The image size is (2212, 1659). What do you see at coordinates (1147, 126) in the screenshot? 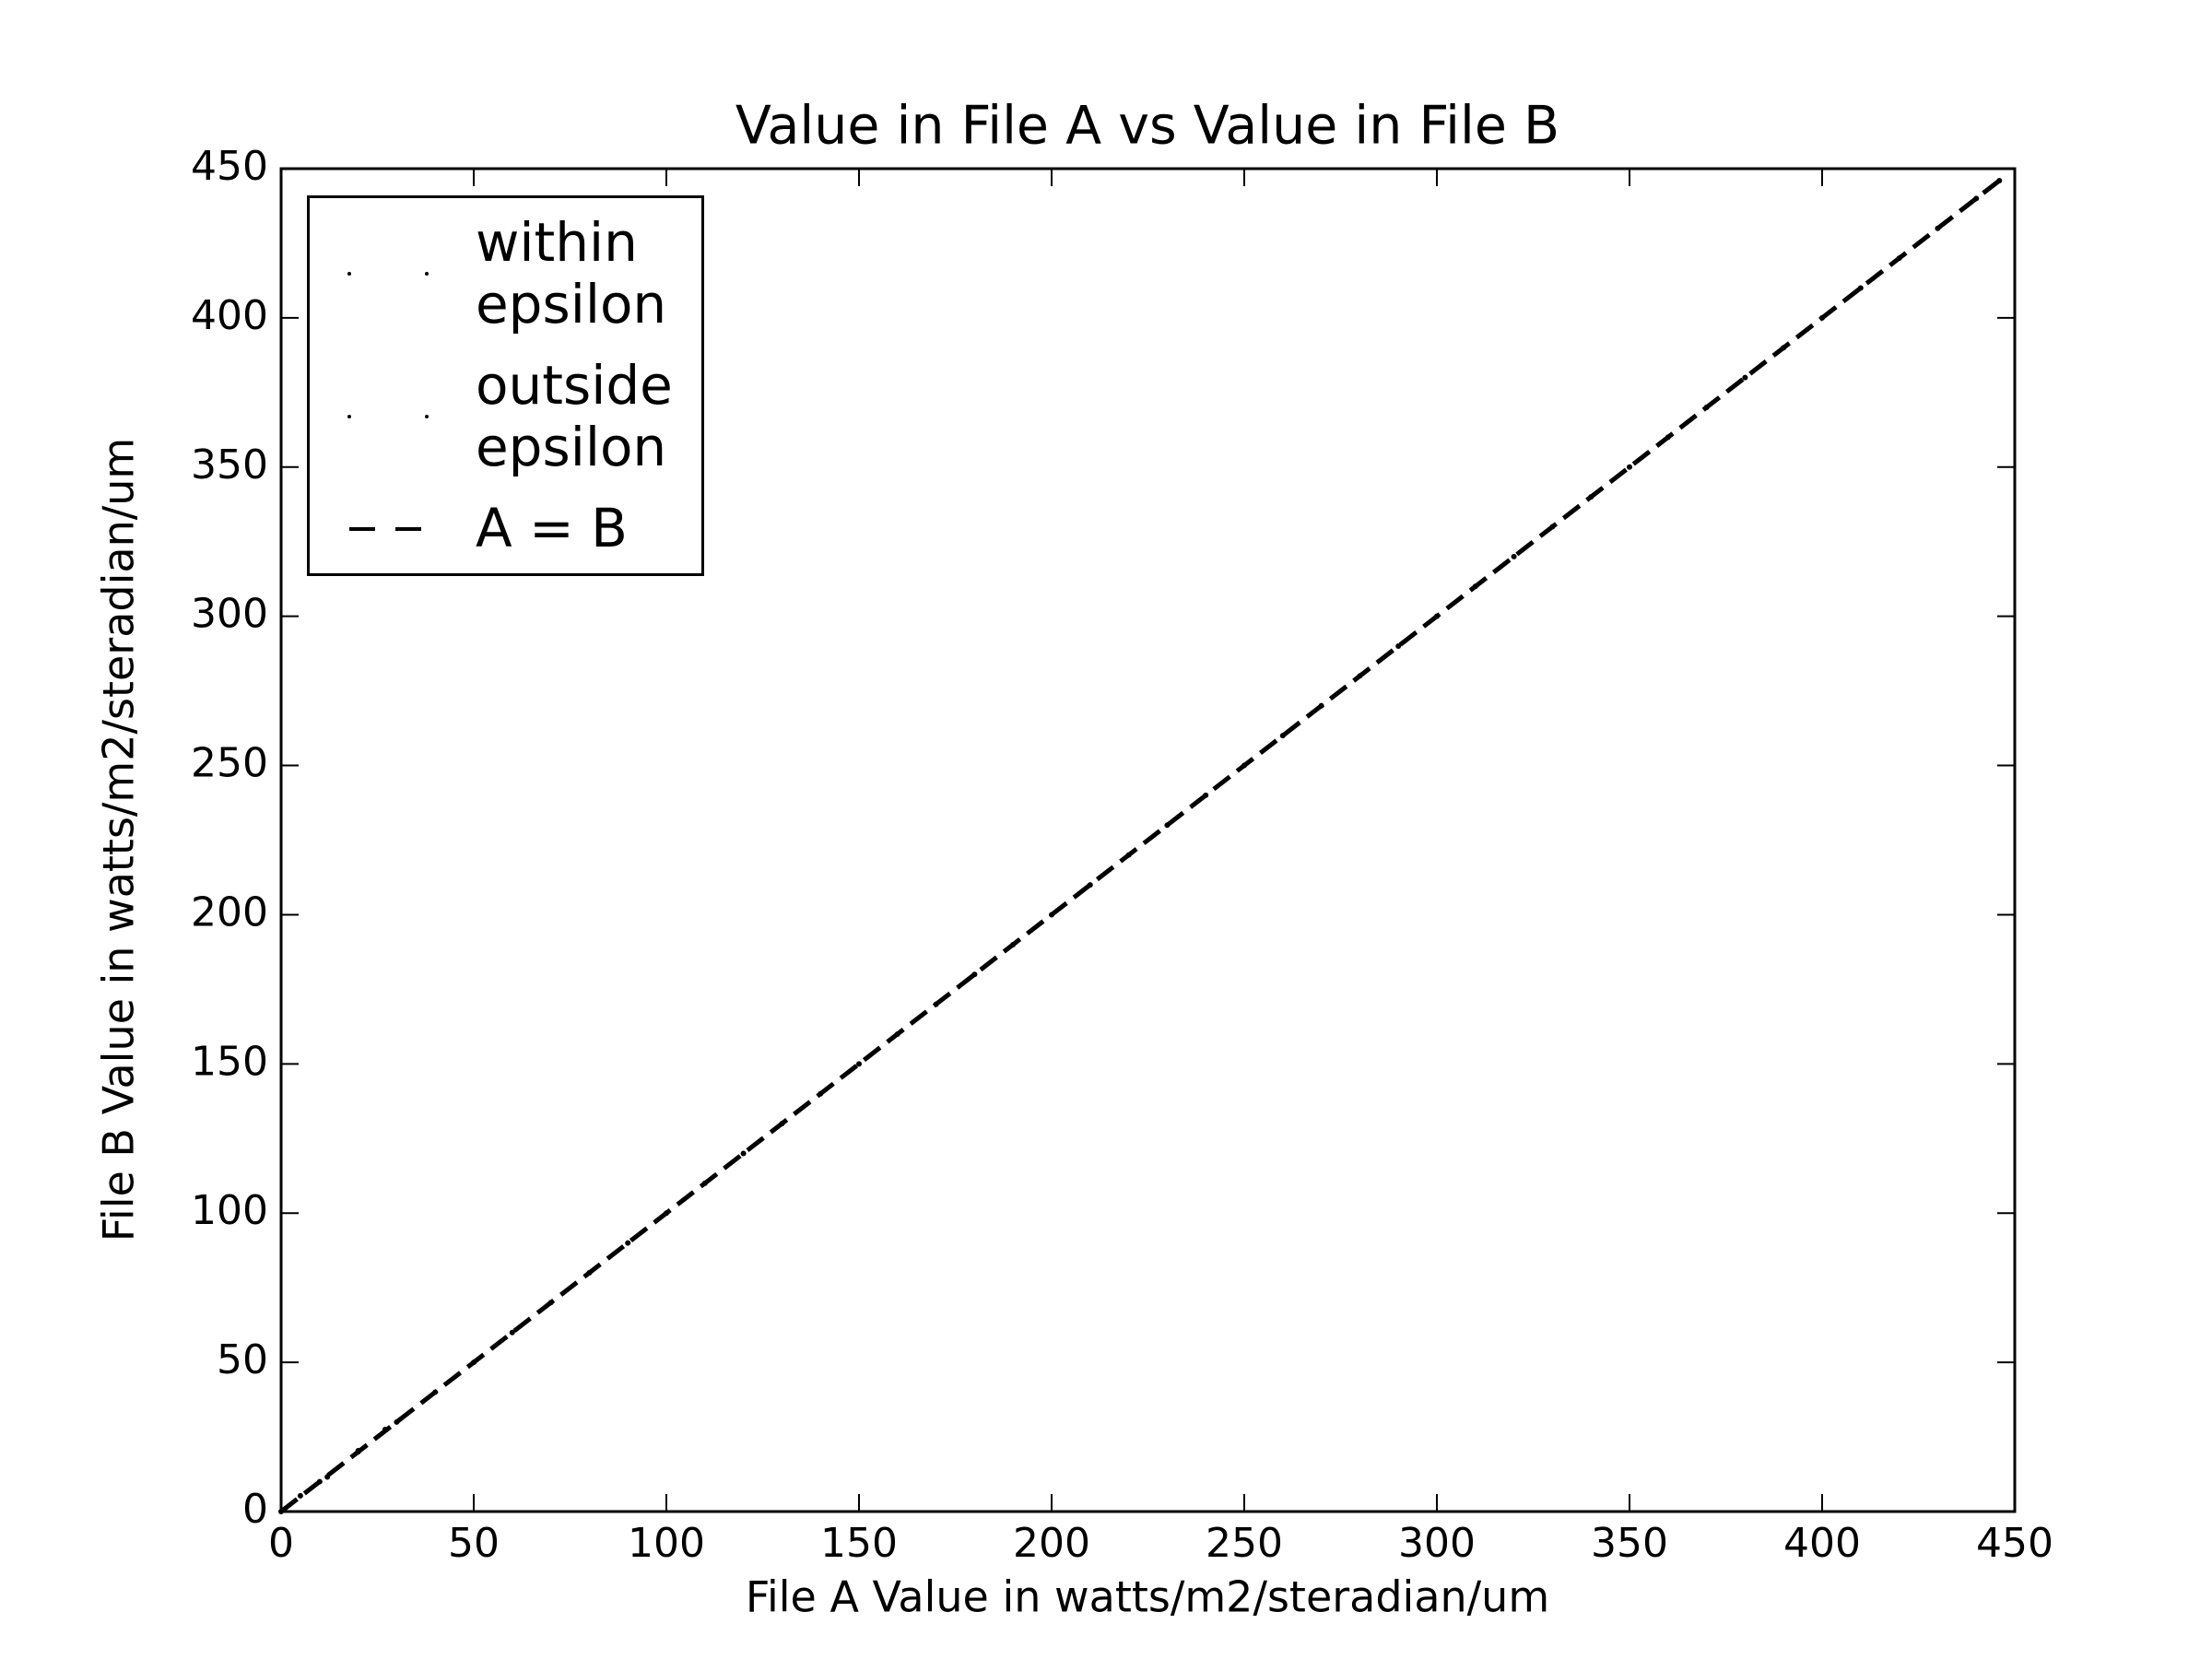
I see `chart-title: Value in File A vs Value in File B` at bounding box center [1147, 126].